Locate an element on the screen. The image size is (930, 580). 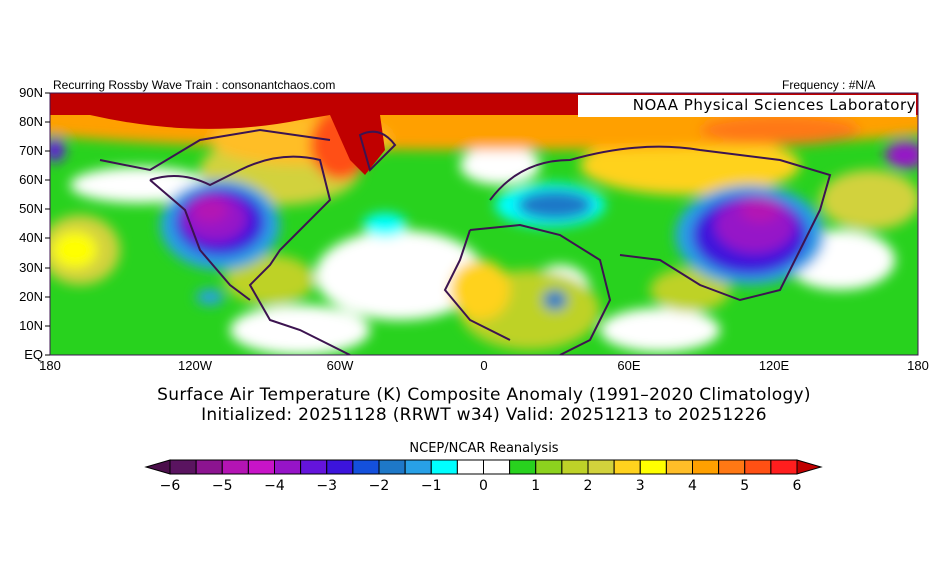
colorbar-tick-label: −4 is located at coordinates (274, 486).